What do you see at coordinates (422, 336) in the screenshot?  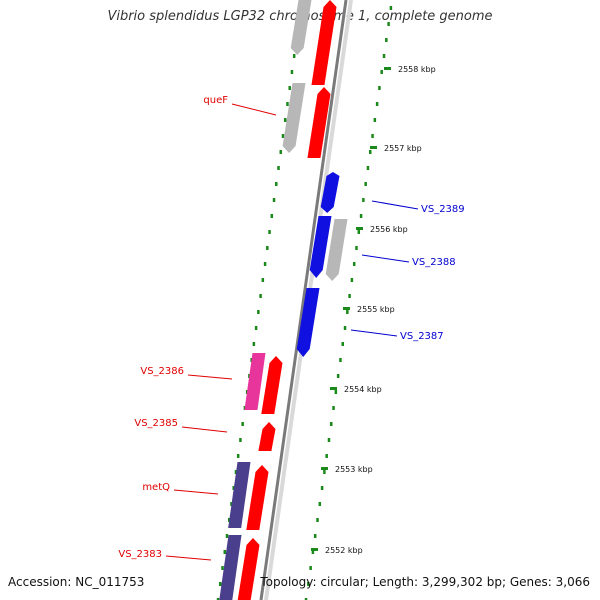 I see `gene-label: VS_2387` at bounding box center [422, 336].